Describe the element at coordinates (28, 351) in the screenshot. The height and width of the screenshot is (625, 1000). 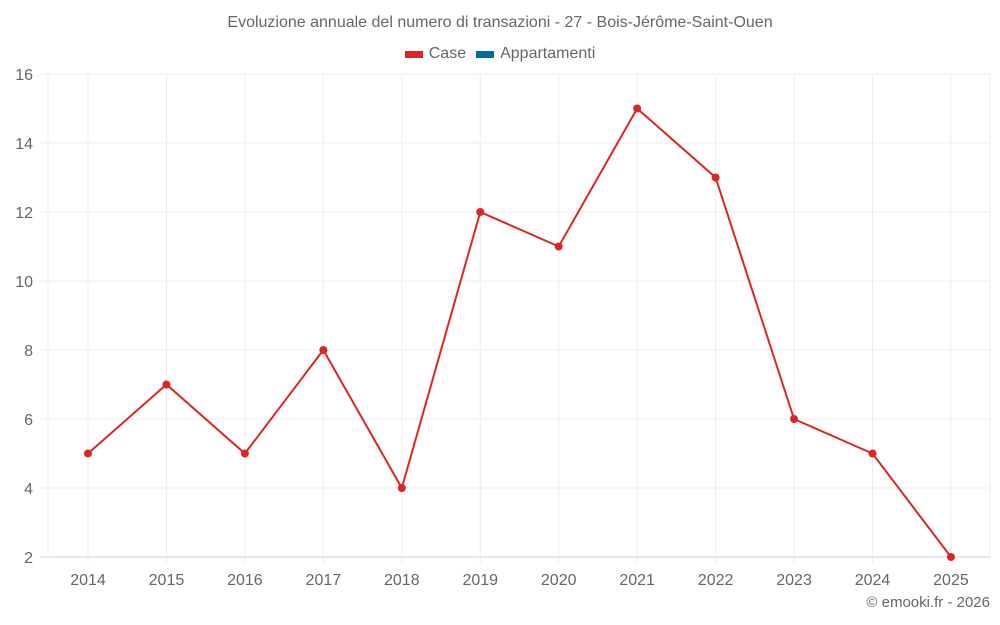
I see `y-tick-label: 8` at that location.